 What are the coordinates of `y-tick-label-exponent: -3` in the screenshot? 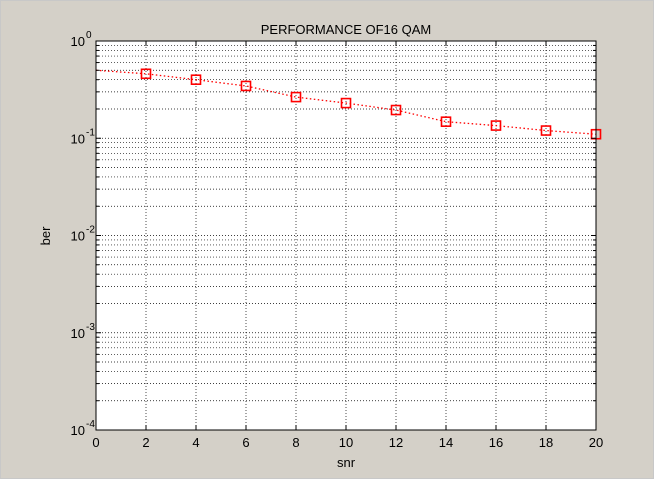 It's located at (90, 327).